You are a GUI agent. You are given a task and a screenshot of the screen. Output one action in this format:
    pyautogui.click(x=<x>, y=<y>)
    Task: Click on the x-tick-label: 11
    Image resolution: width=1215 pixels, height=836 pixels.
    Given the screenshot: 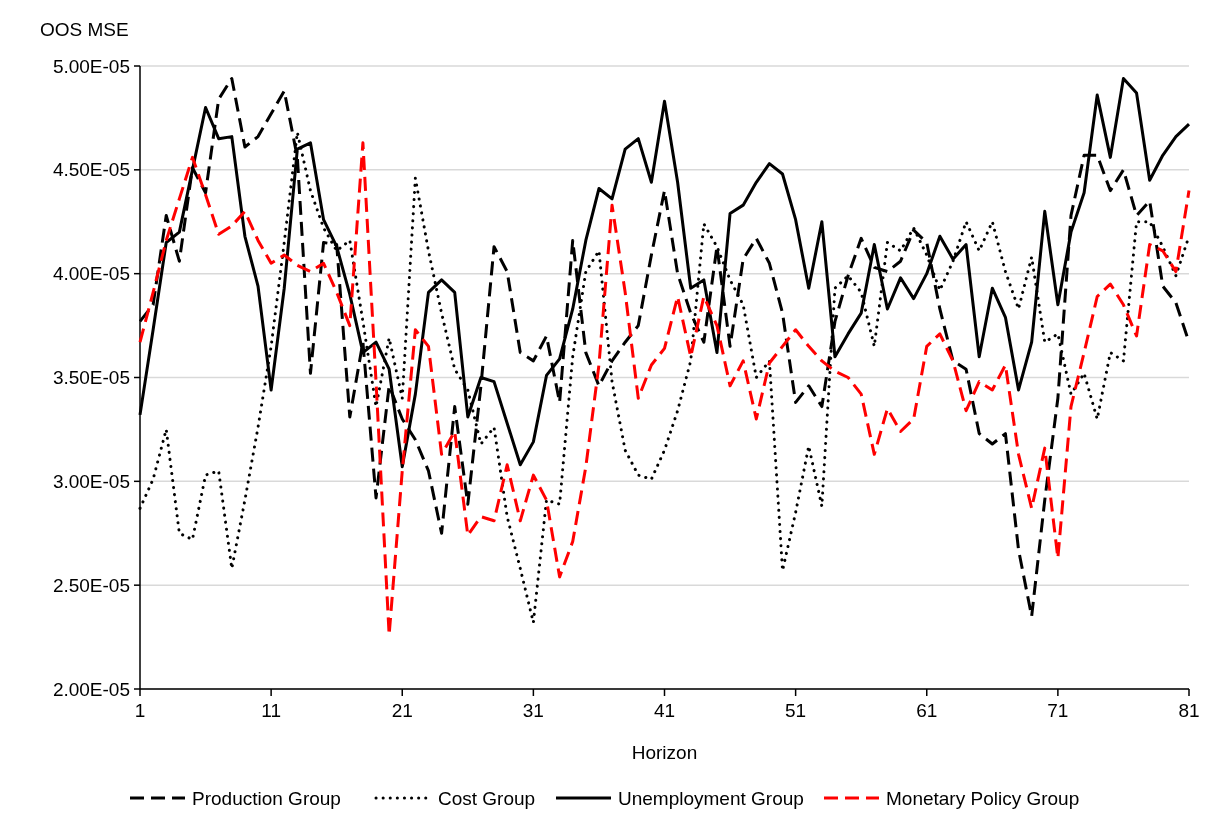 What is the action you would take?
    pyautogui.click(x=271, y=710)
    